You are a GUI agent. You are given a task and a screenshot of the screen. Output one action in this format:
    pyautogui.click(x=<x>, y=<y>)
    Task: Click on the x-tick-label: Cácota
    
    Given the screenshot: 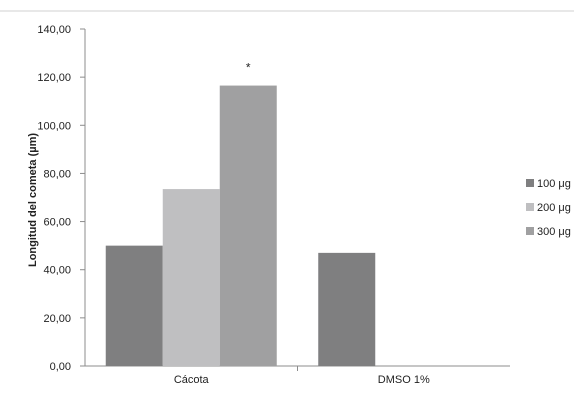 What is the action you would take?
    pyautogui.click(x=192, y=380)
    